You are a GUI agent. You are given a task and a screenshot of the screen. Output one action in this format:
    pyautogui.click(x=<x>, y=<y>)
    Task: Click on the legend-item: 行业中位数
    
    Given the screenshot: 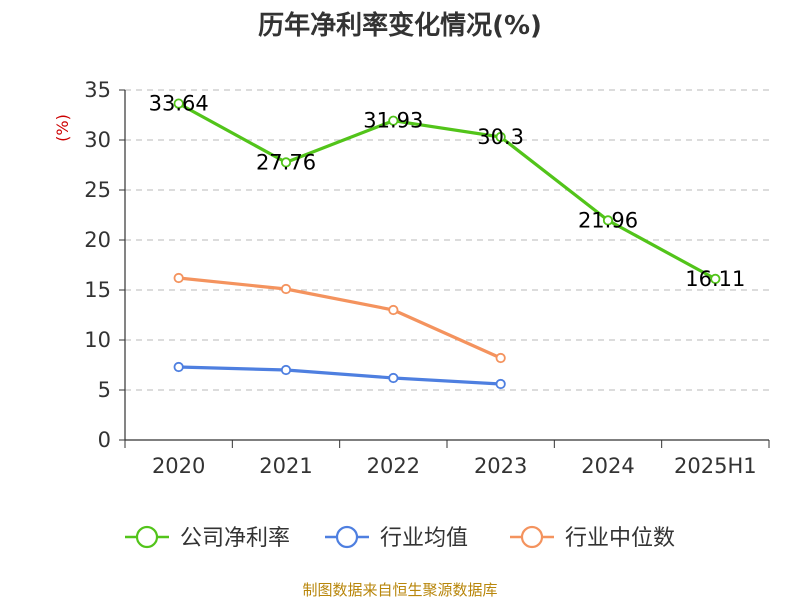 What is the action you would take?
    pyautogui.click(x=592, y=538)
    